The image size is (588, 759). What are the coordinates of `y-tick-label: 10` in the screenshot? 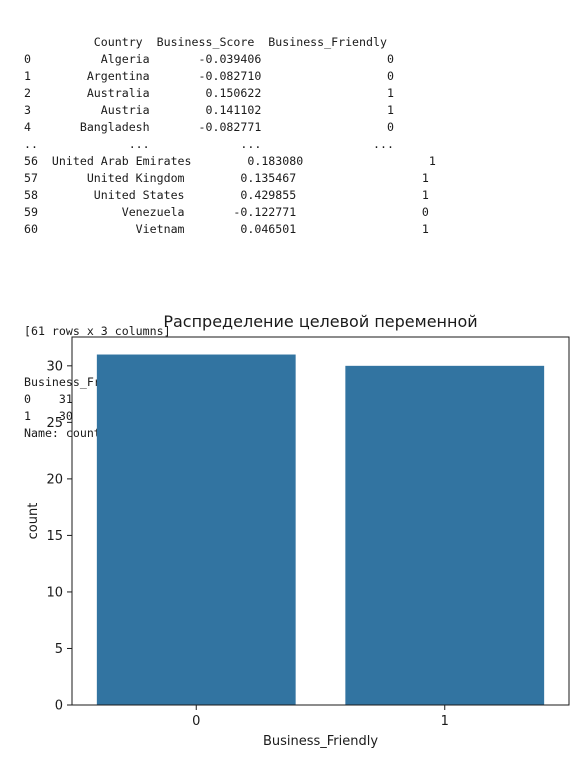 It's located at (54, 592).